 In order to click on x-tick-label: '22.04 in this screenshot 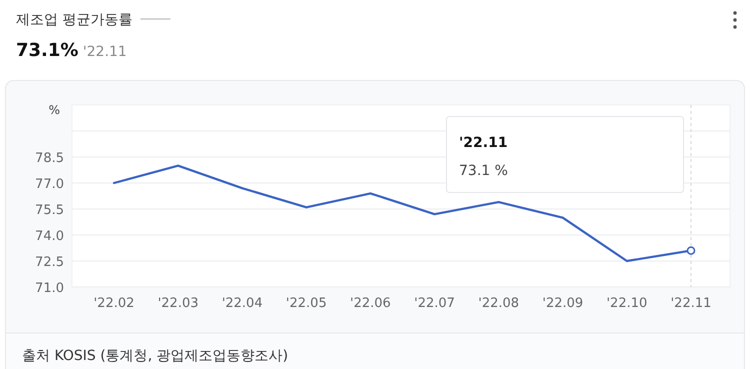, I will do `click(242, 303)`.